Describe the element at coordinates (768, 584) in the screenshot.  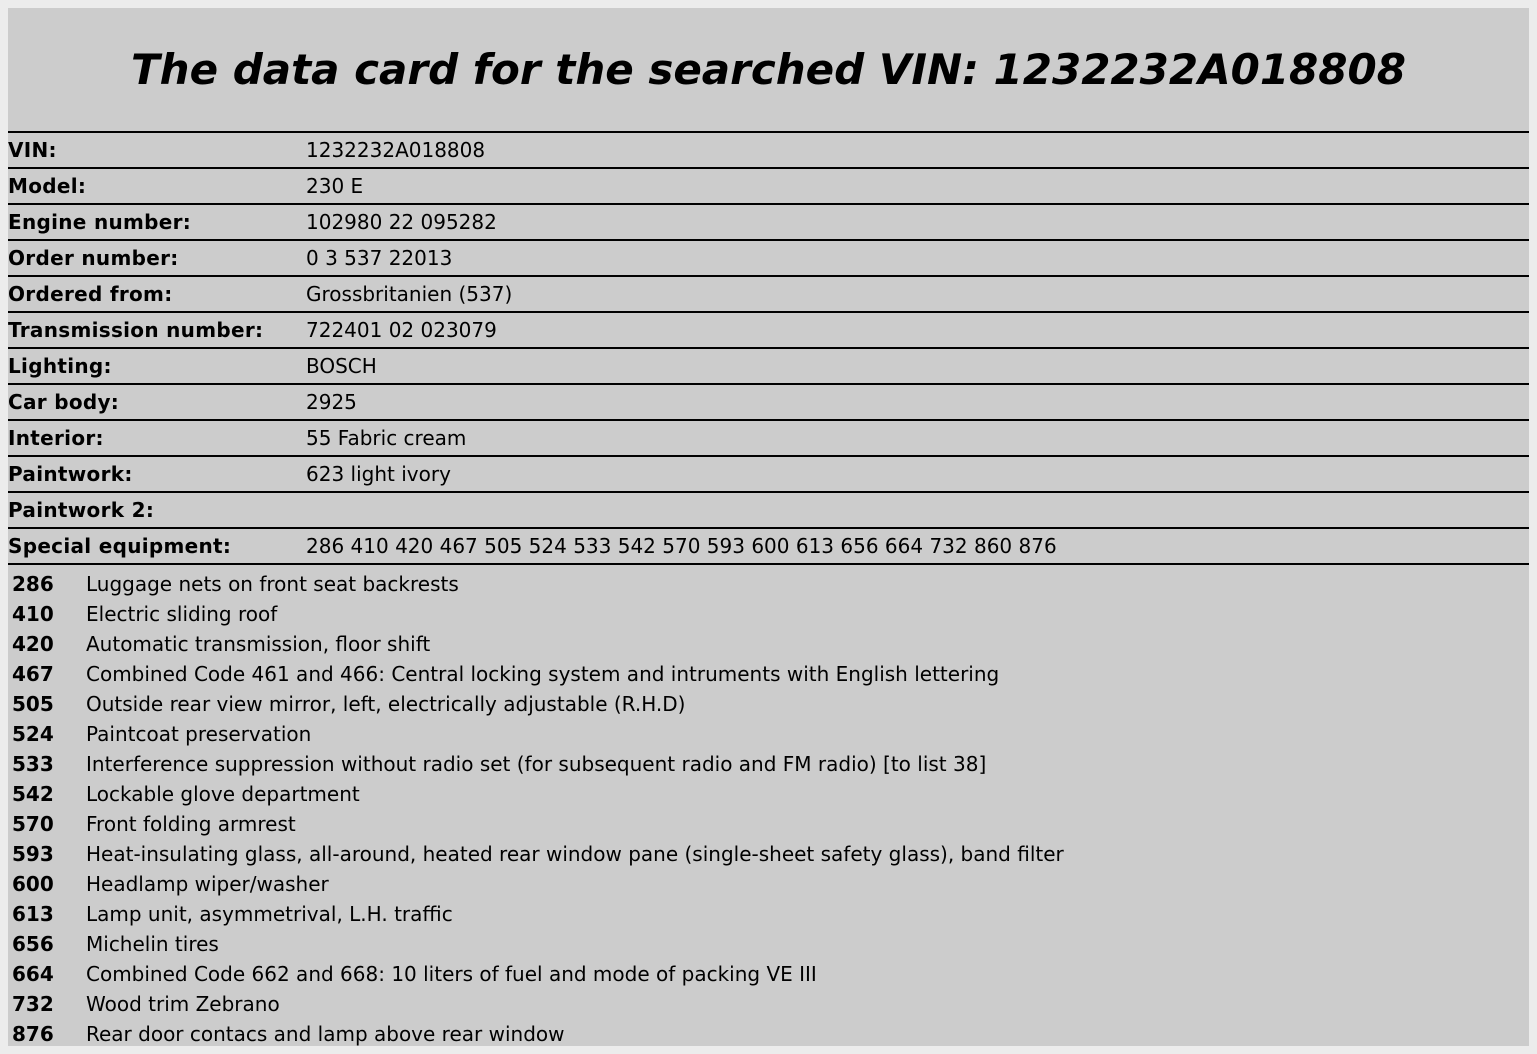
I see `list-item: 286 Luggage nets on front seat backrests` at that location.